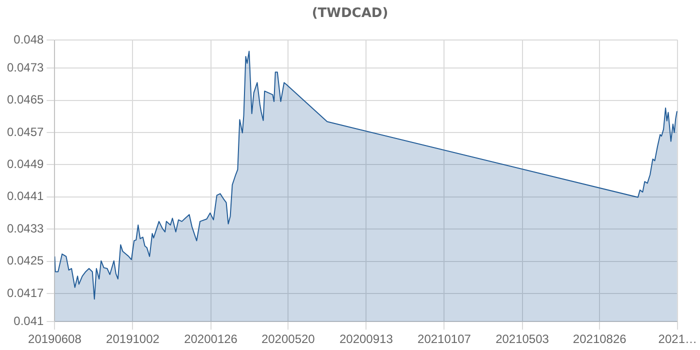 The image size is (700, 350). I want to click on y-tick-label: 0.0417, so click(25, 293).